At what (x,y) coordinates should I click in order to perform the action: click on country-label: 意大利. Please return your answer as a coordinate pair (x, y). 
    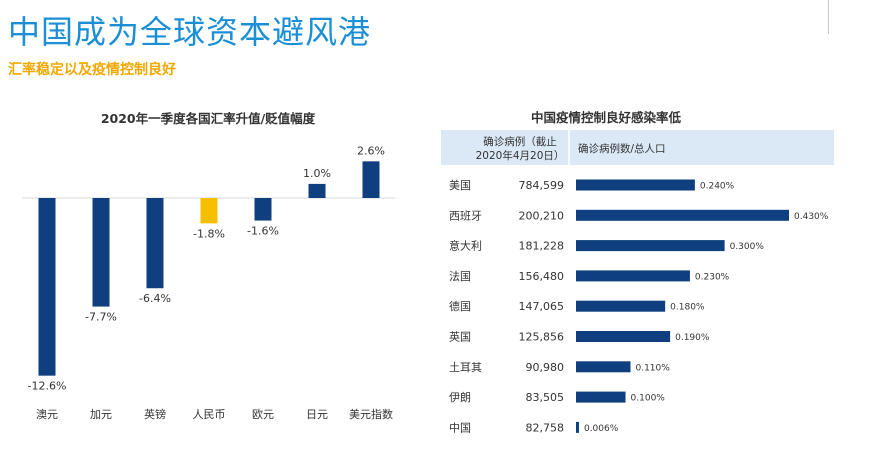
    Looking at the image, I should click on (465, 246).